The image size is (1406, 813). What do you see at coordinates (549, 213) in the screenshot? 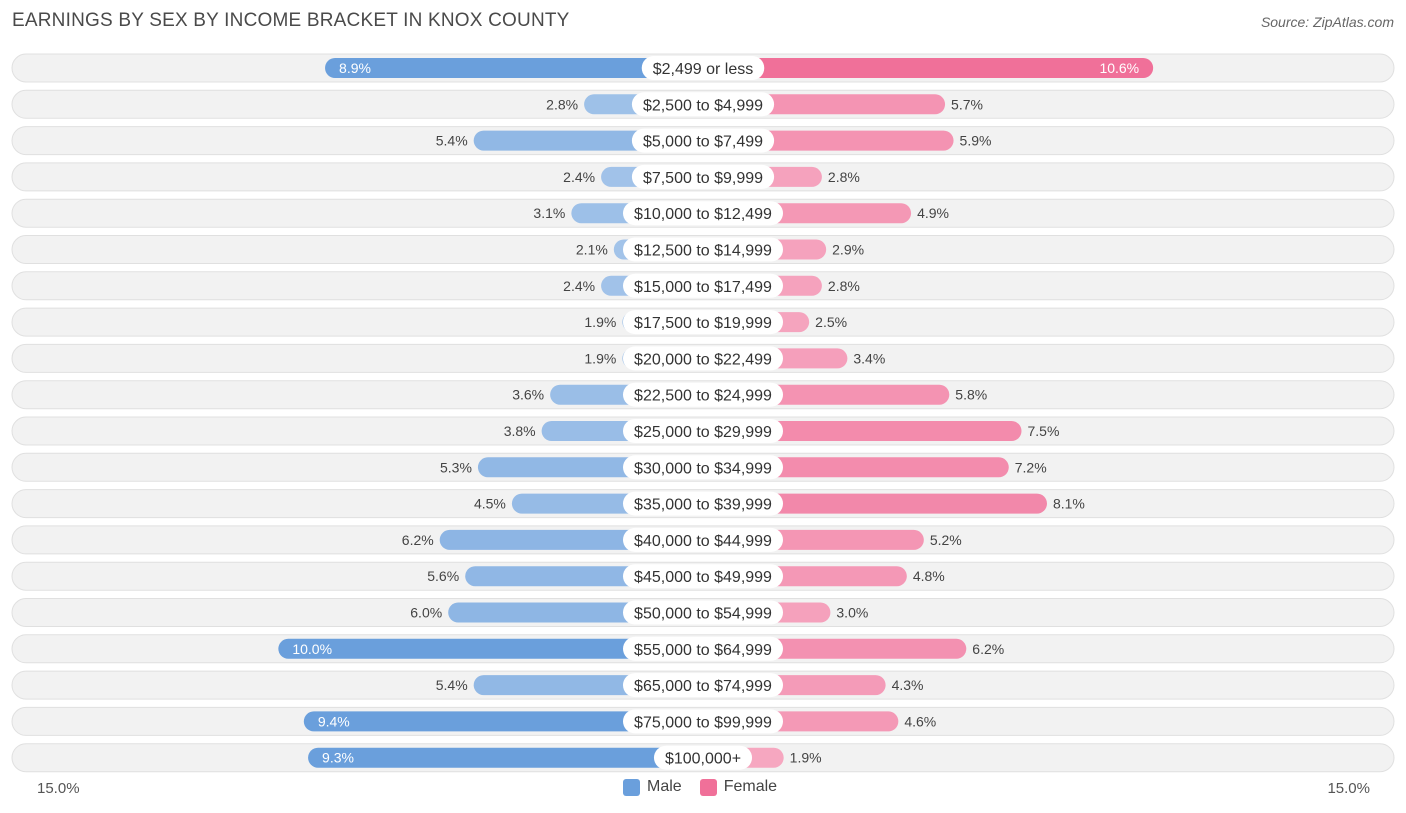
I see `male-value-label: 3.1%` at bounding box center [549, 213].